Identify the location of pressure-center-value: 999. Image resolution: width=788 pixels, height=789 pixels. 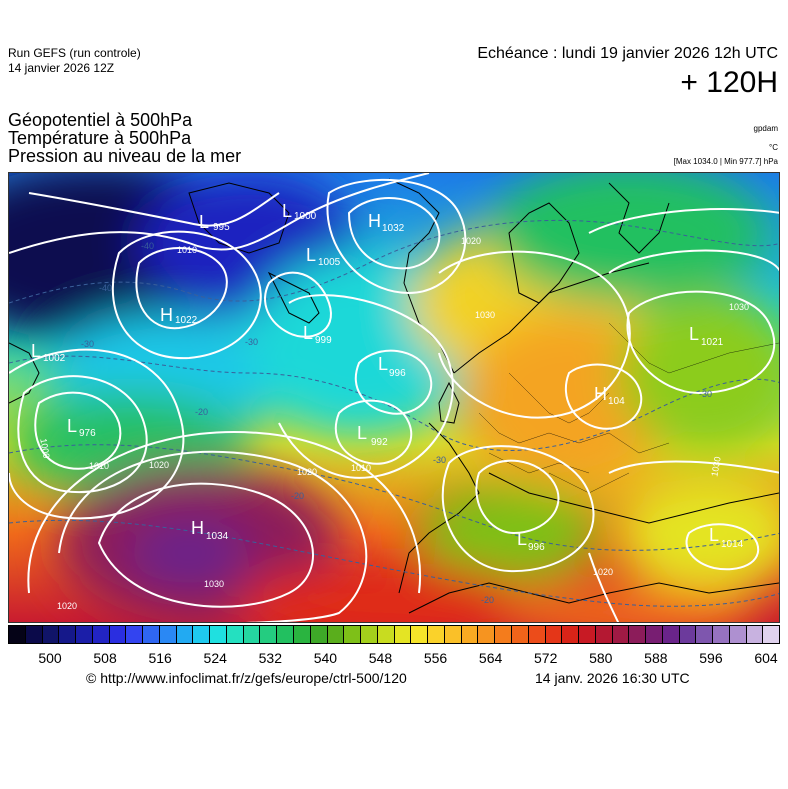
(323, 340).